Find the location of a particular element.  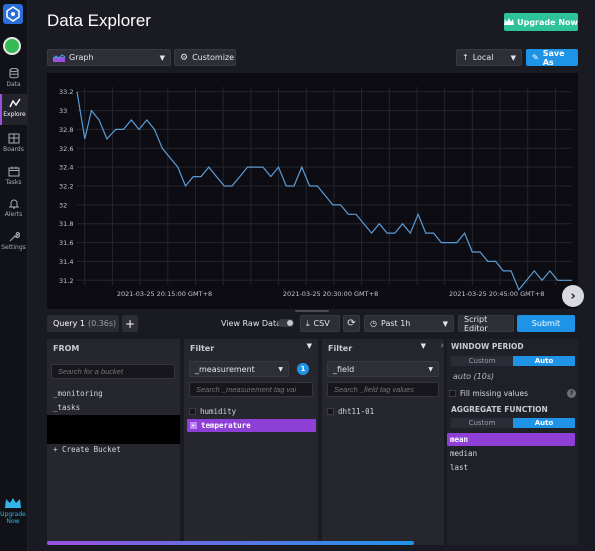

field-key-label: _field is located at coordinates (344, 369).